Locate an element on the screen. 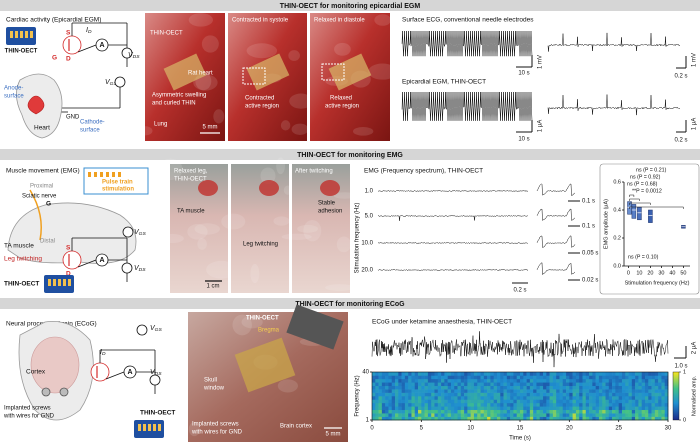  label: 5 mm is located at coordinates (333, 435).